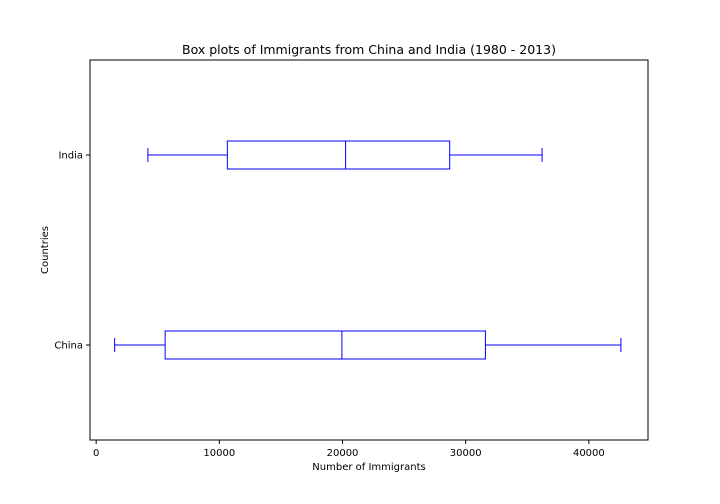  I want to click on x-tick-label: 40000, so click(589, 453).